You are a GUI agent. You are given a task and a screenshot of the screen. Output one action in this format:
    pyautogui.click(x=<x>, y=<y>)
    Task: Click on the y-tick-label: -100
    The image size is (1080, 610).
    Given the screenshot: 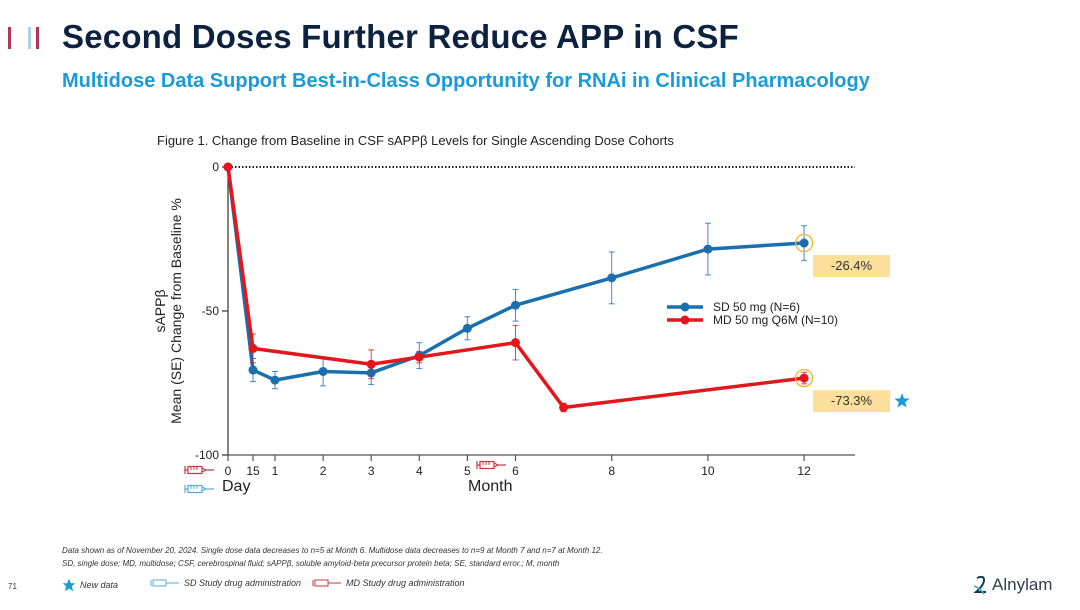 What is the action you would take?
    pyautogui.click(x=207, y=455)
    